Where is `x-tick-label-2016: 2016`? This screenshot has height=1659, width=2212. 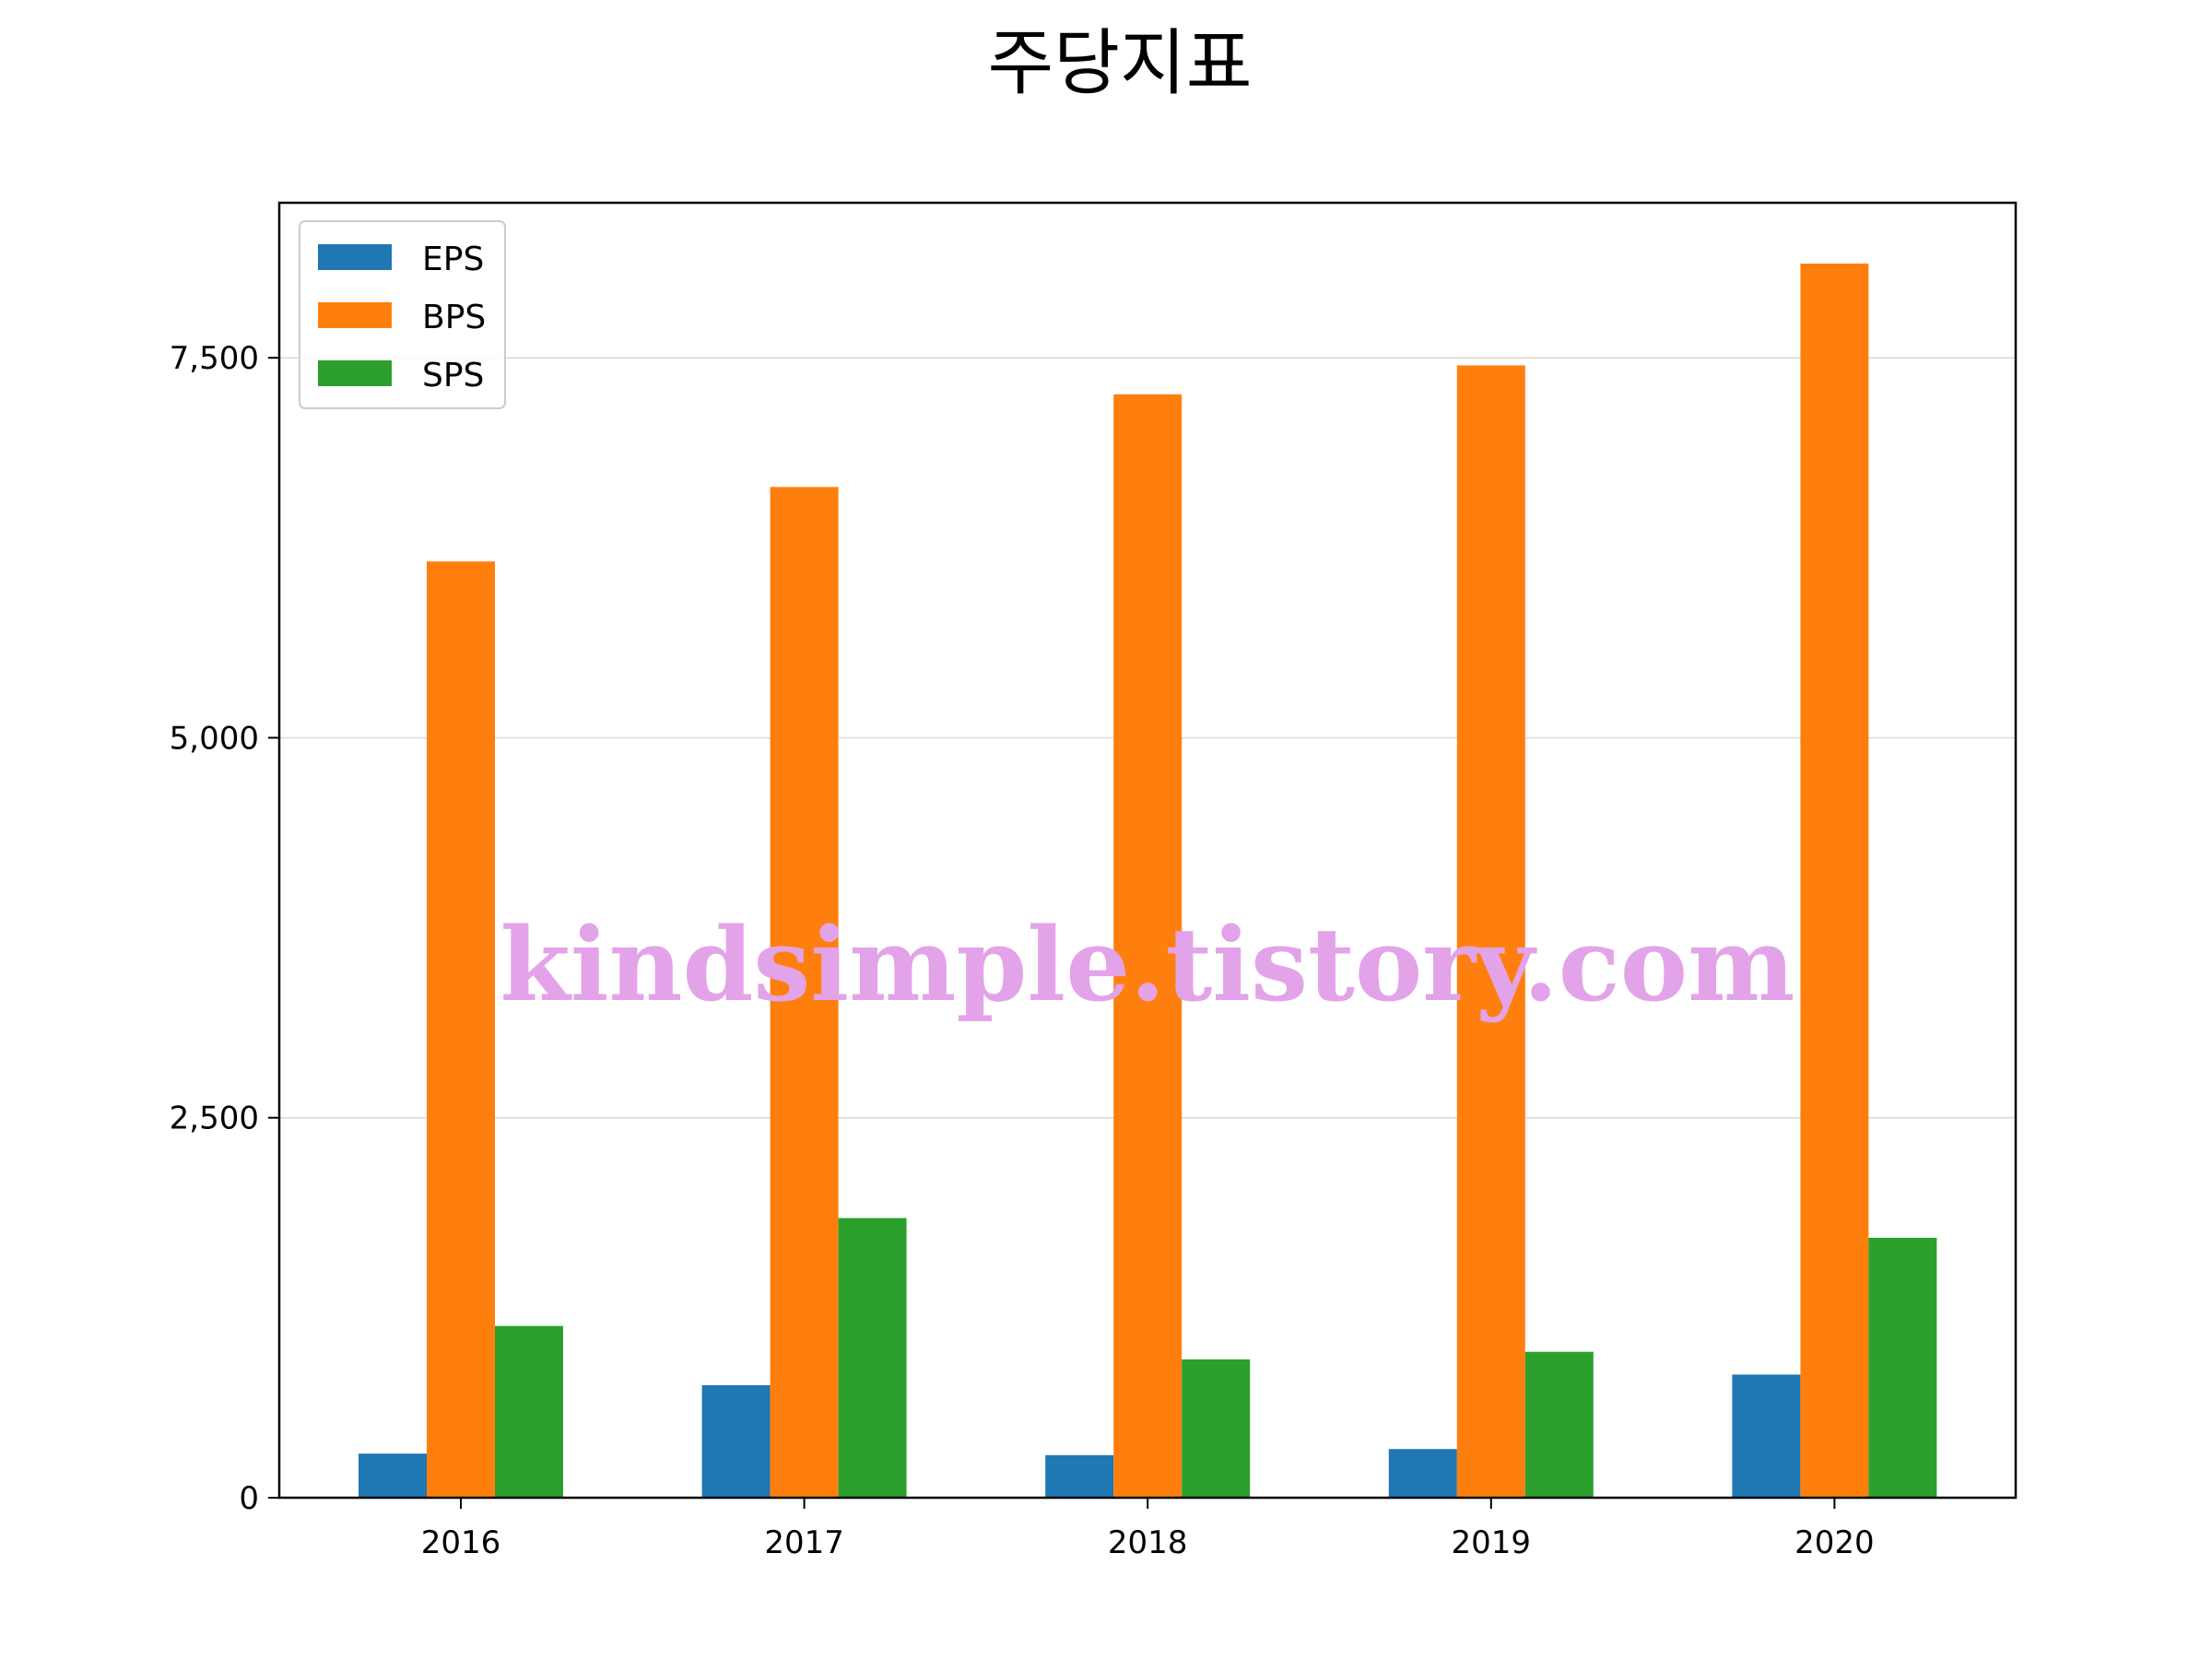
x-tick-label-2016: 2016 is located at coordinates (461, 1542).